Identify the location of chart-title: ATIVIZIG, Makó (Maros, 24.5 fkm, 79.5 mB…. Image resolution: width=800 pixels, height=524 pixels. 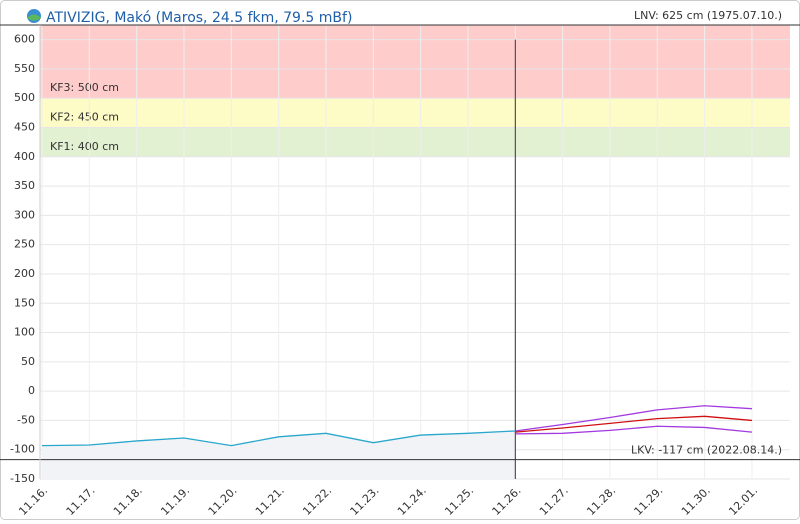
(199, 18).